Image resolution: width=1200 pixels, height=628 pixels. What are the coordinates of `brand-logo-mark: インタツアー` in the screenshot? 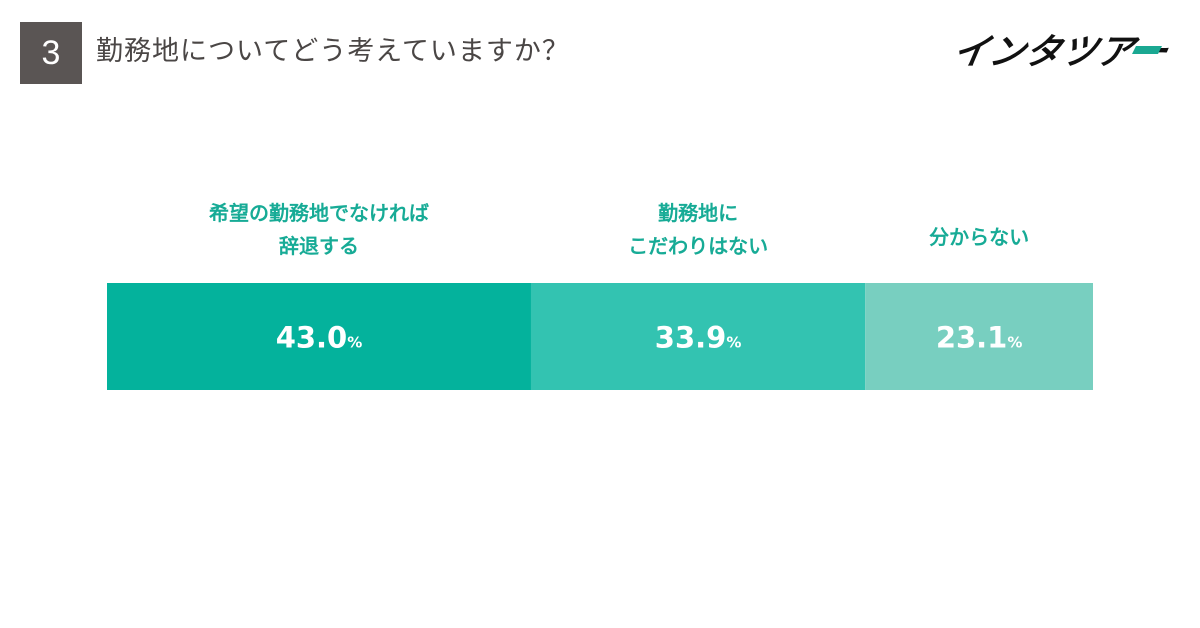 It's located at (1064, 51).